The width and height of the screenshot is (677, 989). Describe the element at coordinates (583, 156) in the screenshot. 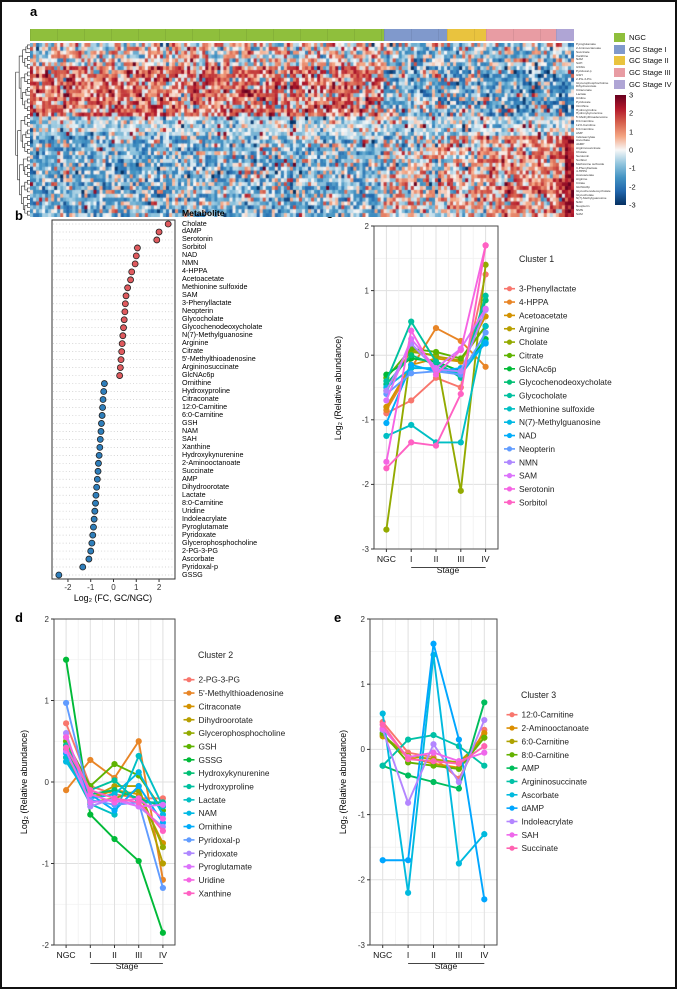

I see `heatmap-row-label: Serotonin` at that location.